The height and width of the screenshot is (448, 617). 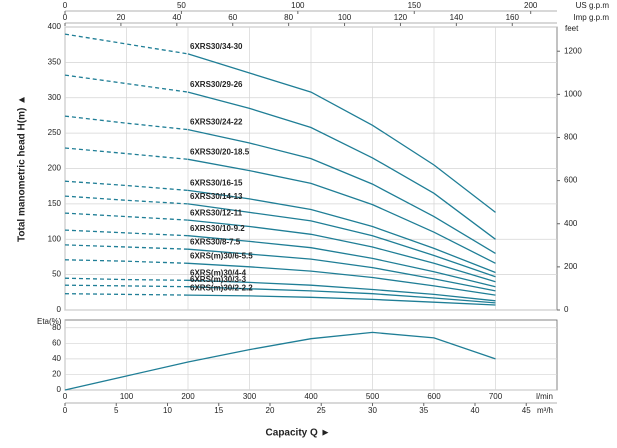 I want to click on top-tick-label: 20, so click(x=120, y=17).